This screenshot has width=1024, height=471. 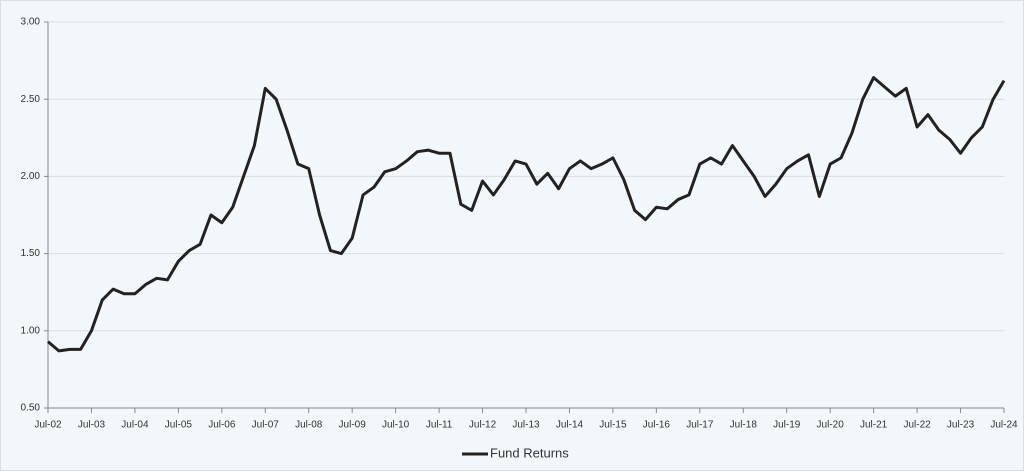 What do you see at coordinates (31, 253) in the screenshot?
I see `y-tick-label: 1.50` at bounding box center [31, 253].